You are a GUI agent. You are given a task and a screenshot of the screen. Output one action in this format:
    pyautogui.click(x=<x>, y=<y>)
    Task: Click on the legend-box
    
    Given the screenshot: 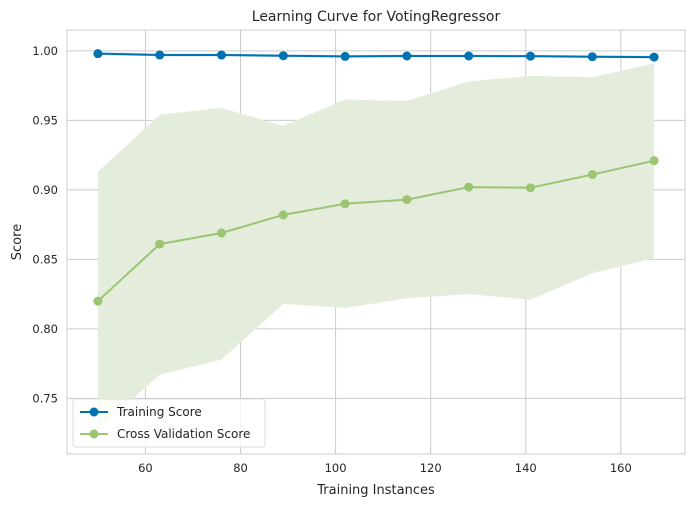 What is the action you would take?
    pyautogui.click(x=169, y=423)
    